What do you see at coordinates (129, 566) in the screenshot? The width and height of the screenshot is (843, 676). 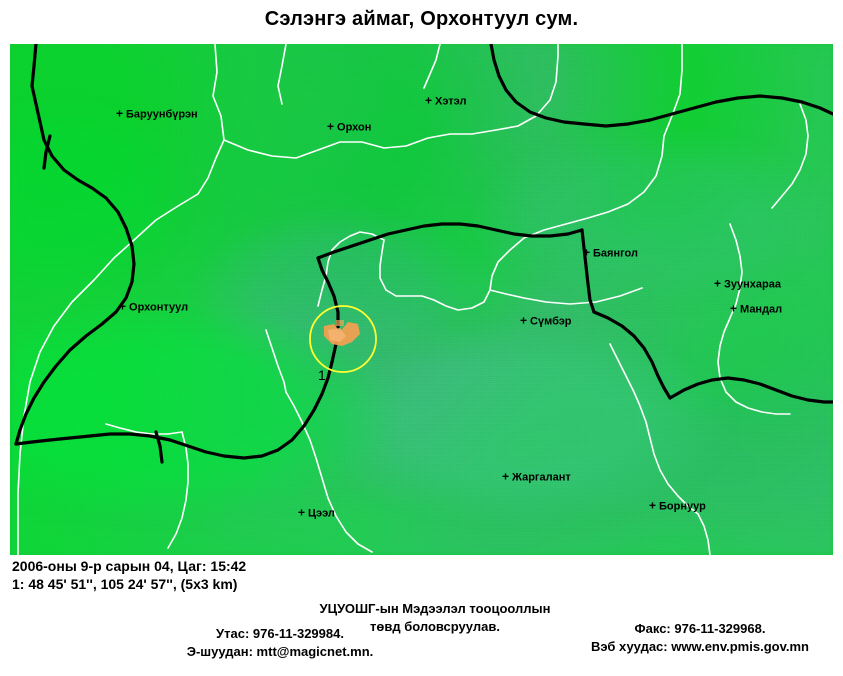 I see `acquisition-date: 2006-оны 9-р сарын 04, Цаг: 15:42` at bounding box center [129, 566].